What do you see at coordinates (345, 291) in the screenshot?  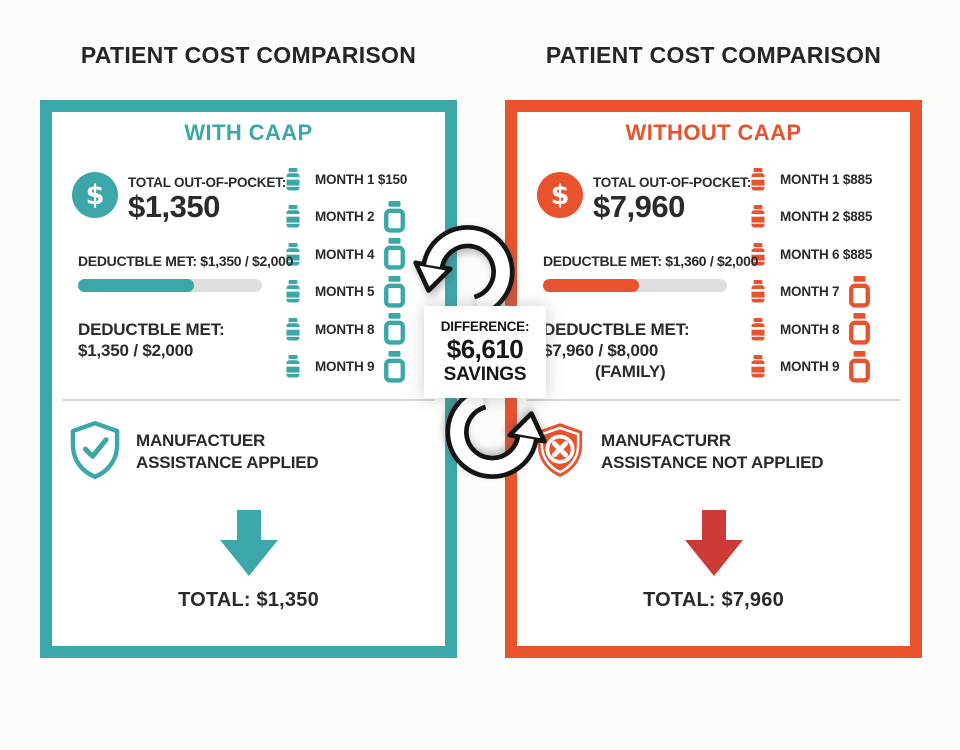 I see `month-label: MONTH 5` at bounding box center [345, 291].